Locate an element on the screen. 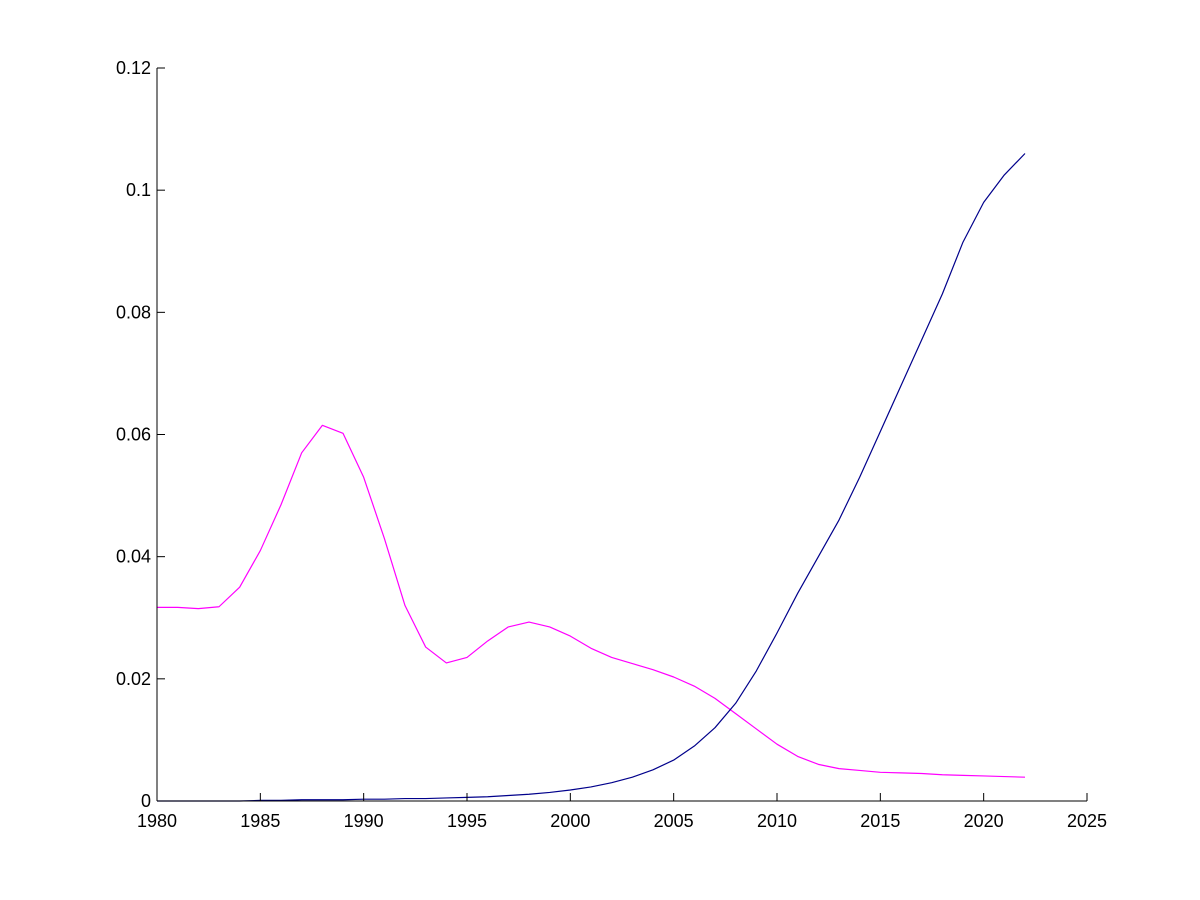  x-tick-label: 2005 is located at coordinates (674, 821).